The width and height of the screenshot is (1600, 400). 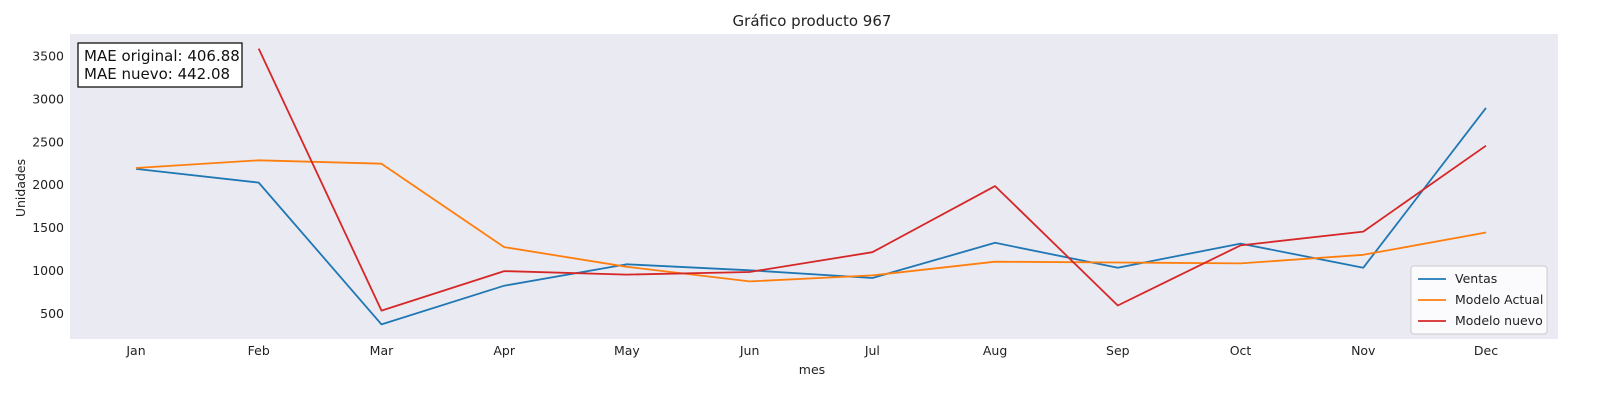 I want to click on y-axis-label: Unidades, so click(x=20, y=188).